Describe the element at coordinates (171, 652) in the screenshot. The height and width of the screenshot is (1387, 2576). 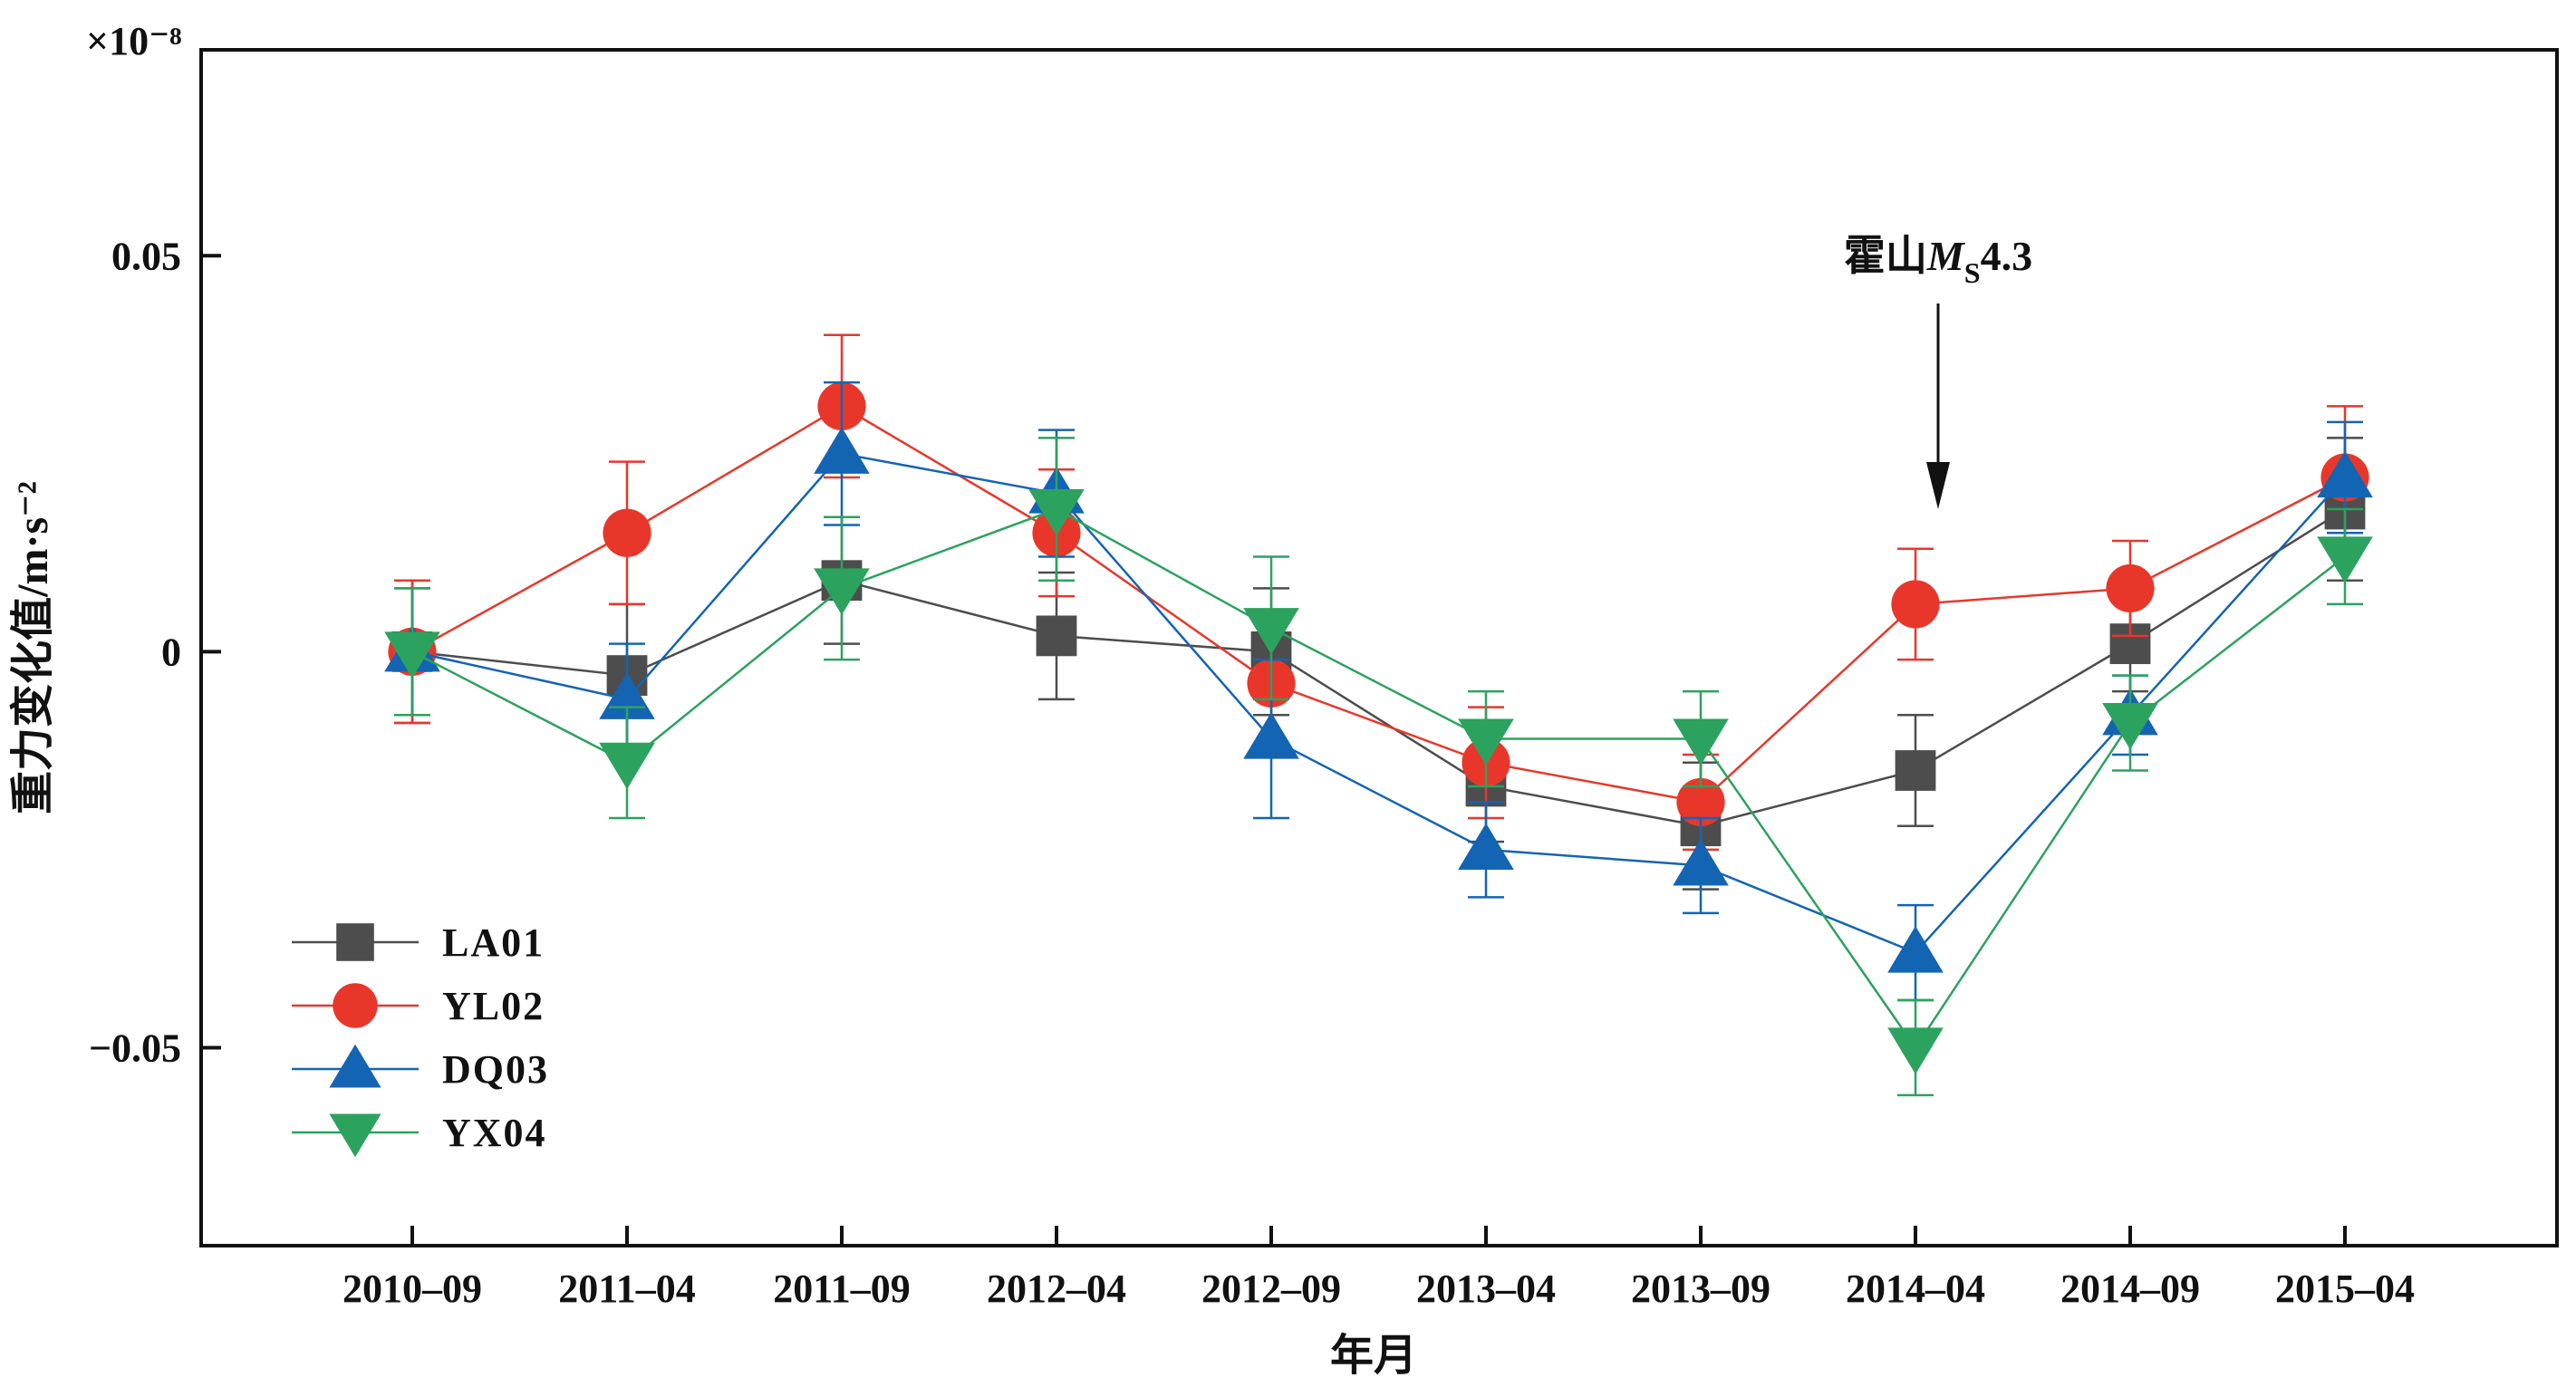
I see `y-tick-label: 0` at that location.